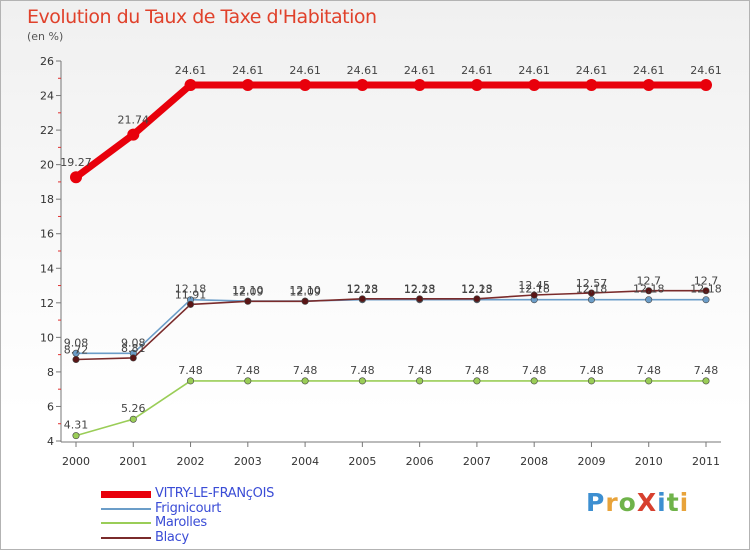  What do you see at coordinates (76, 349) in the screenshot?
I see `data-label: 8.72` at bounding box center [76, 349].